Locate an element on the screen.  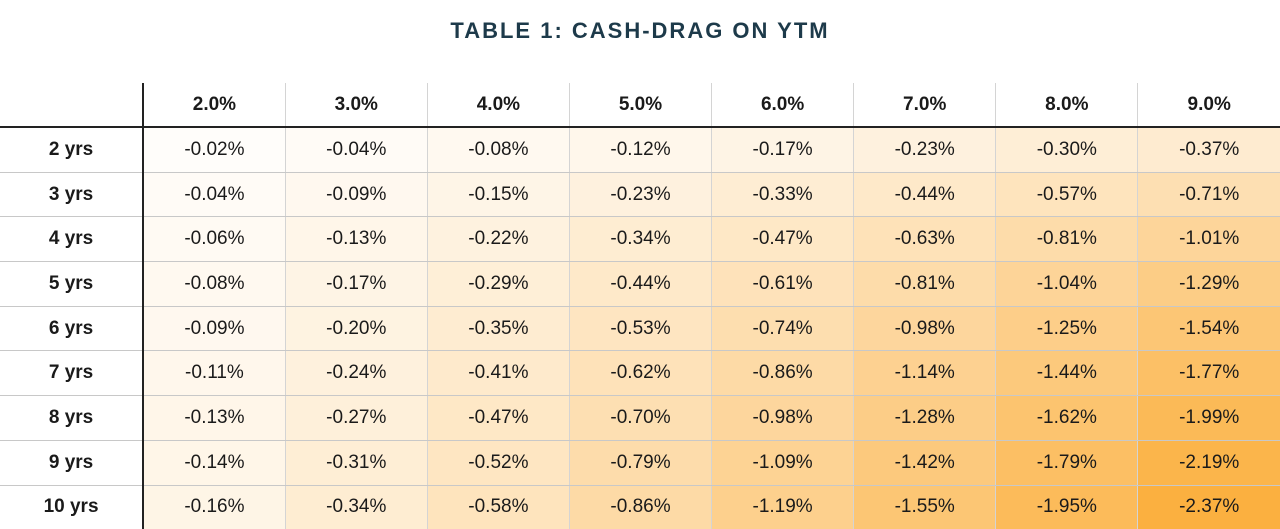
heatmap-cell: -1.99% is located at coordinates (1208, 418).